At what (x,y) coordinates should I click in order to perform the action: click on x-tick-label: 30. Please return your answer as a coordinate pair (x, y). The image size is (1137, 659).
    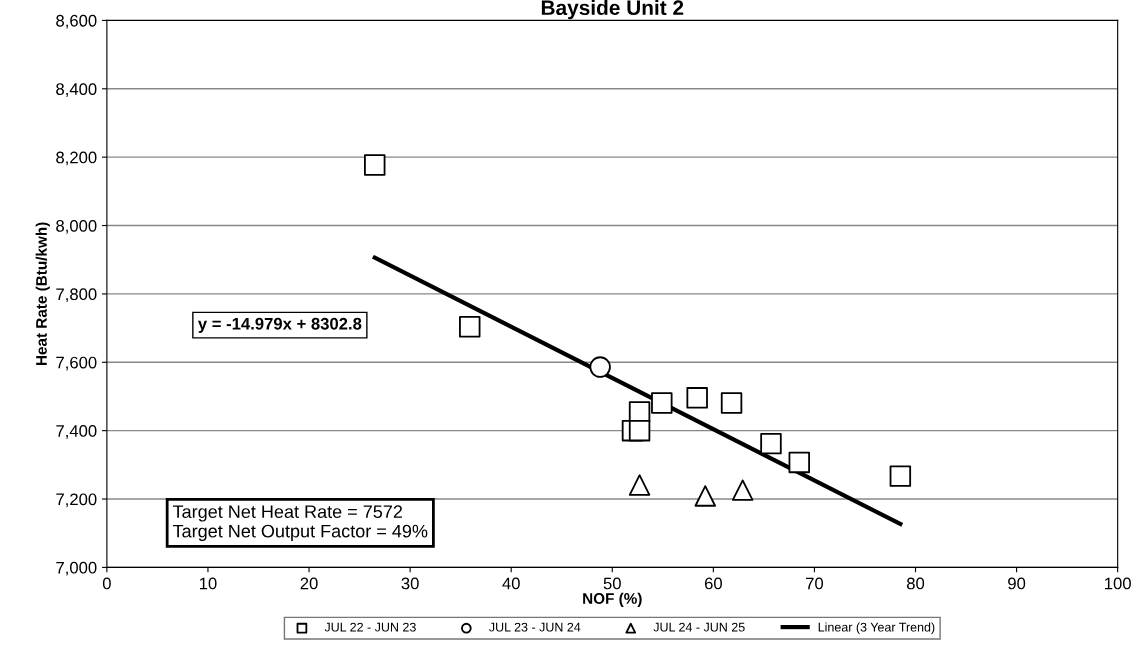
    Looking at the image, I should click on (410, 583).